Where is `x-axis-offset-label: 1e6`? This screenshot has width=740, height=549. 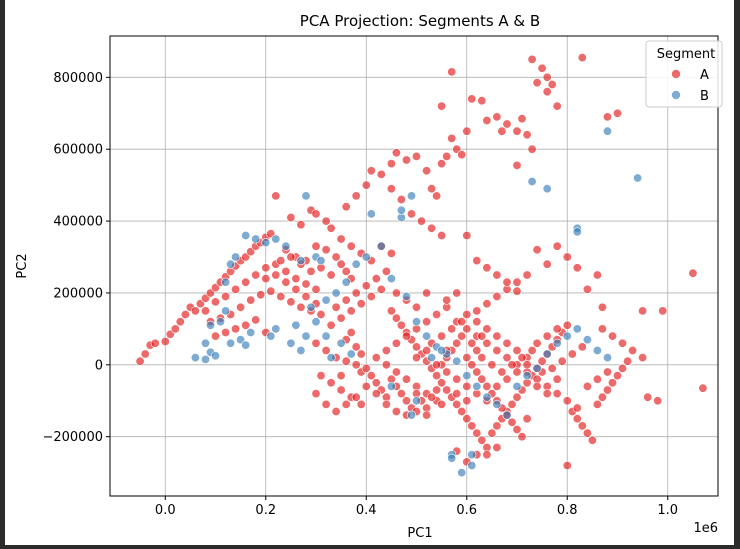 x-axis-offset-label: 1e6 is located at coordinates (705, 528).